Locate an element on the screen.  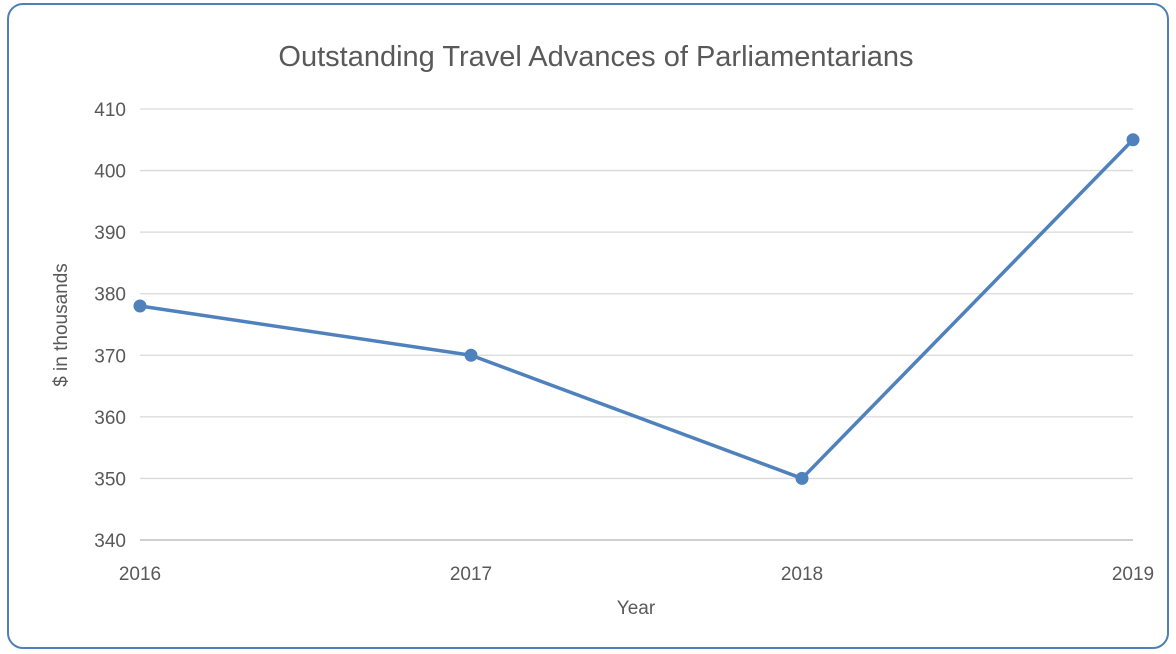
y-tick-label: 340 is located at coordinates (110, 541).